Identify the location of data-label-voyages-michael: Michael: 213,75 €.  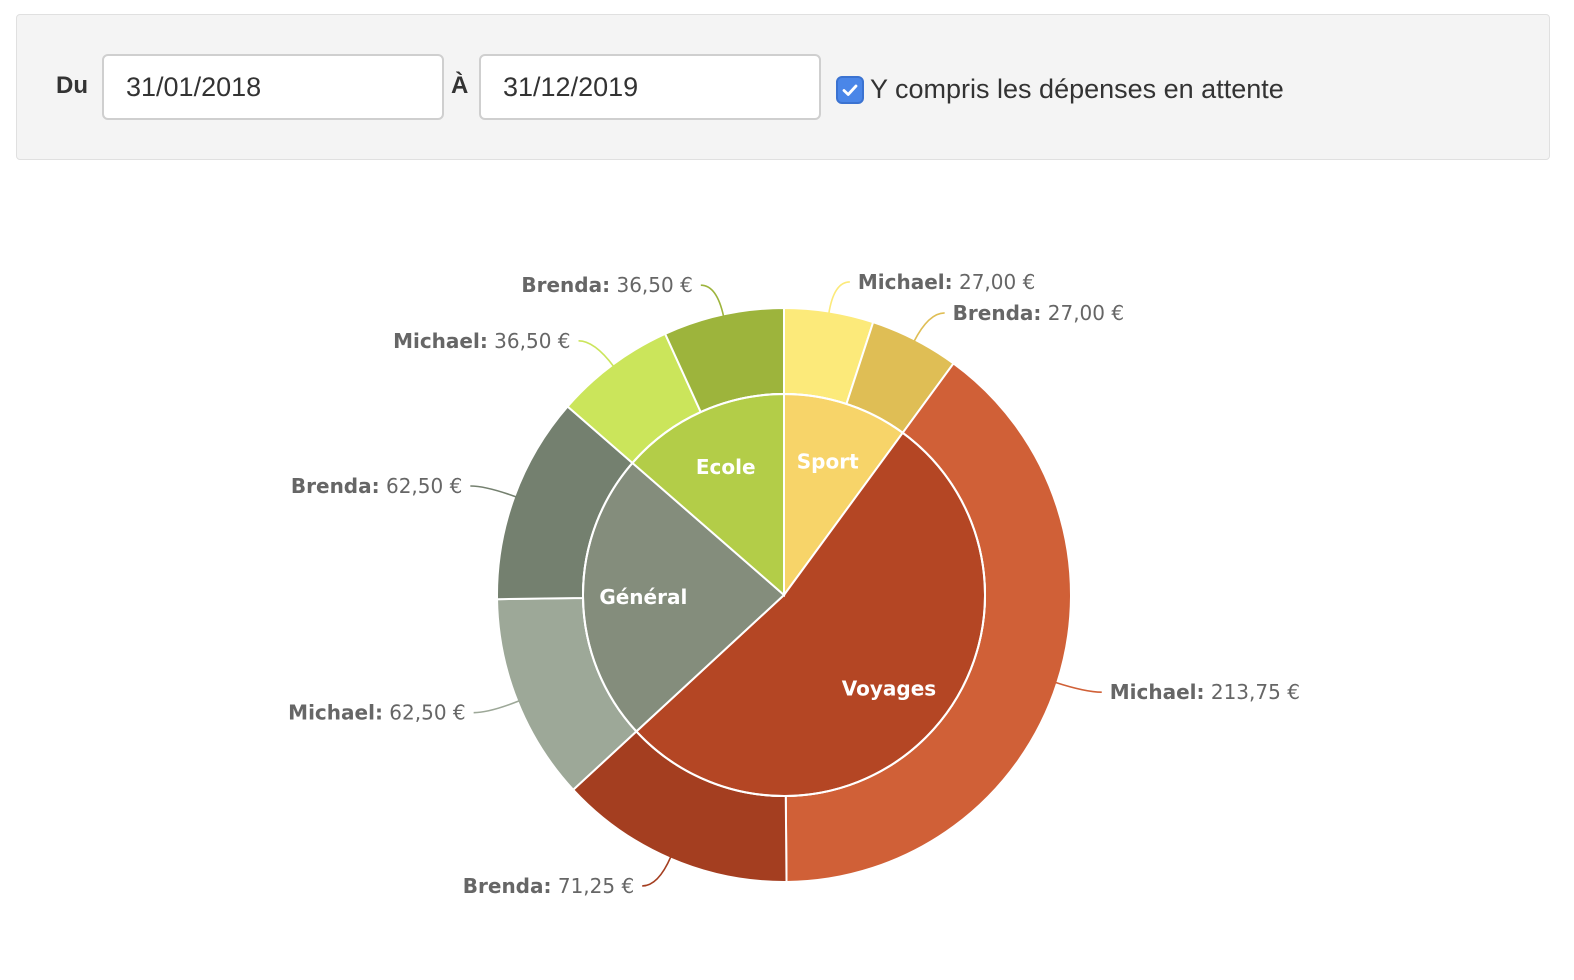
(1205, 692).